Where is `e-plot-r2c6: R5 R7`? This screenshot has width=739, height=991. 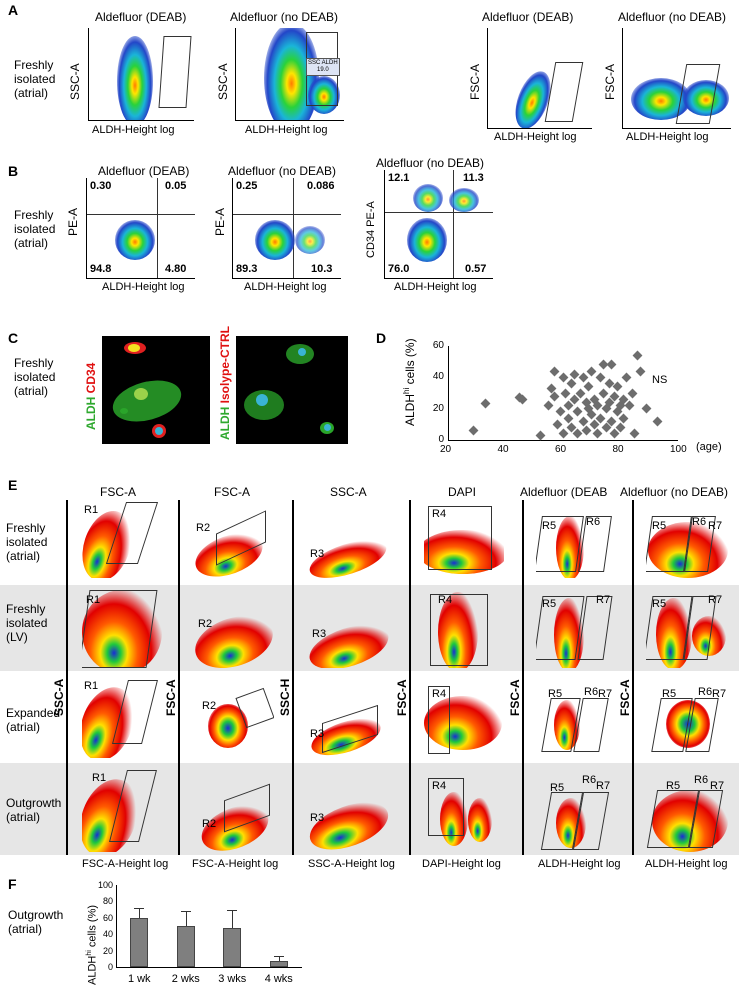 e-plot-r2c6: R5 R7 is located at coordinates (688, 629).